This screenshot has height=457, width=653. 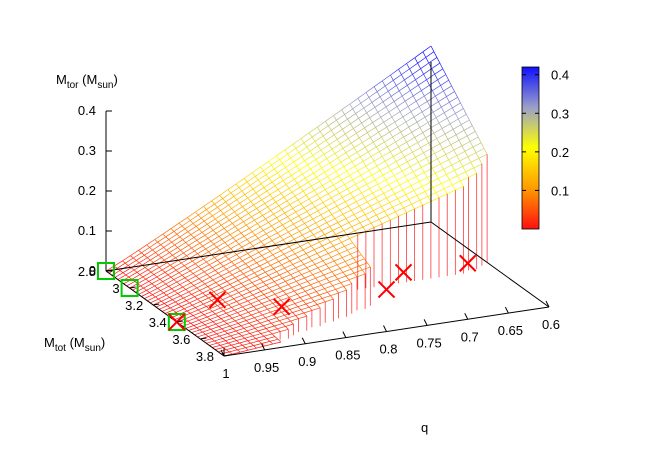 What do you see at coordinates (425, 322) in the screenshot?
I see `x-tick-mark` at bounding box center [425, 322].